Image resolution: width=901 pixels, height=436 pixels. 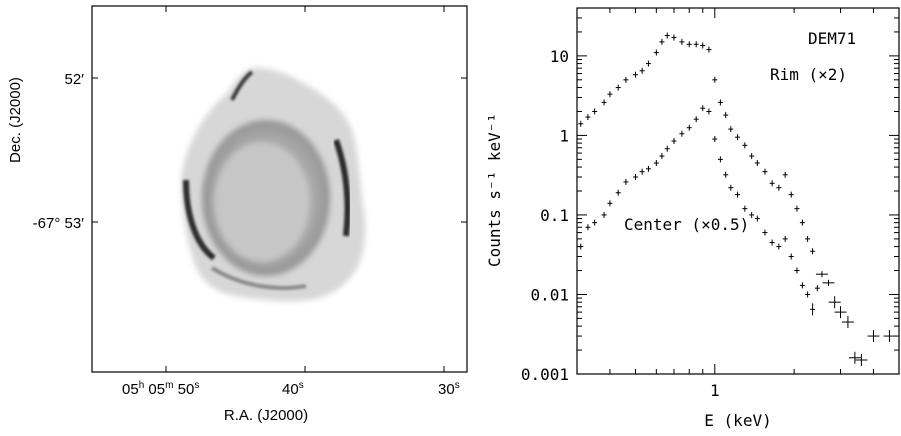 I want to click on spectrum-title: DEM71, so click(x=832, y=38).